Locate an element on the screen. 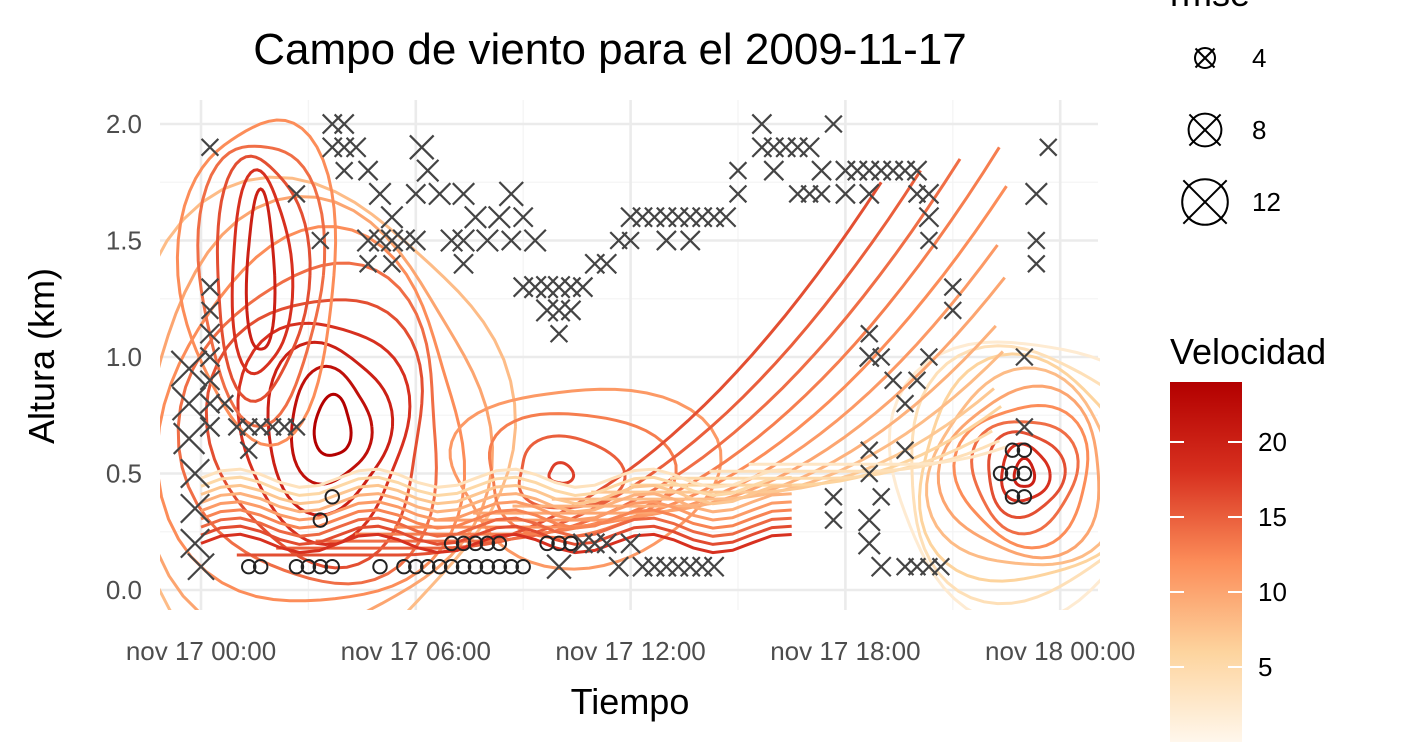 The width and height of the screenshot is (1412, 749). colorbar is located at coordinates (1206, 562).